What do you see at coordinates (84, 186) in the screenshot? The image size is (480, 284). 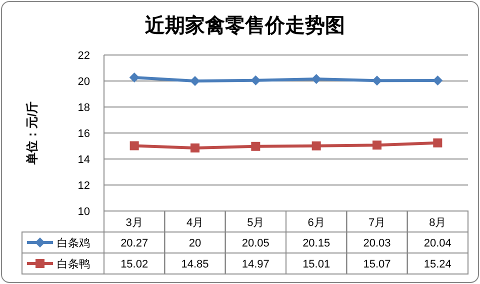 I see `y-tick-label: 12` at bounding box center [84, 186].